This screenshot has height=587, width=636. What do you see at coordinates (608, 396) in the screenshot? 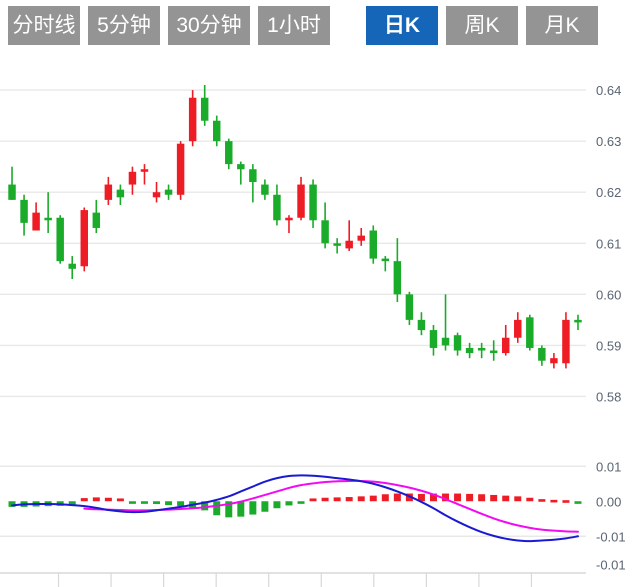
I see `price-axis-label-6: 0.58` at bounding box center [608, 396].